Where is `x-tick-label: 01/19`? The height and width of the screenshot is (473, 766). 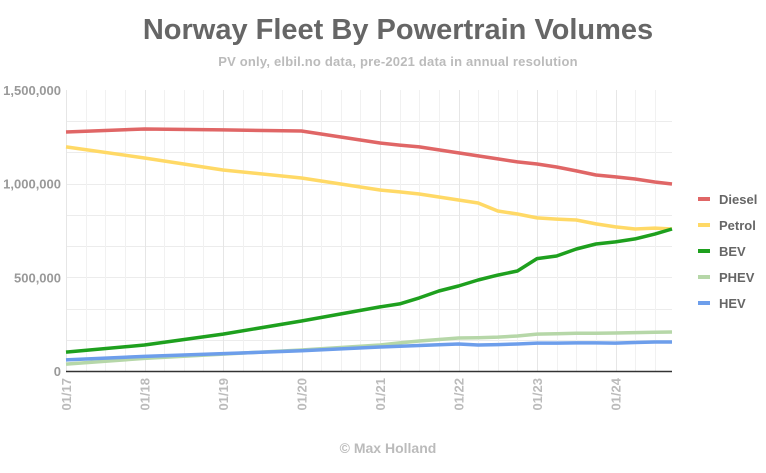
x-tick-label: 01/19 is located at coordinates (223, 394).